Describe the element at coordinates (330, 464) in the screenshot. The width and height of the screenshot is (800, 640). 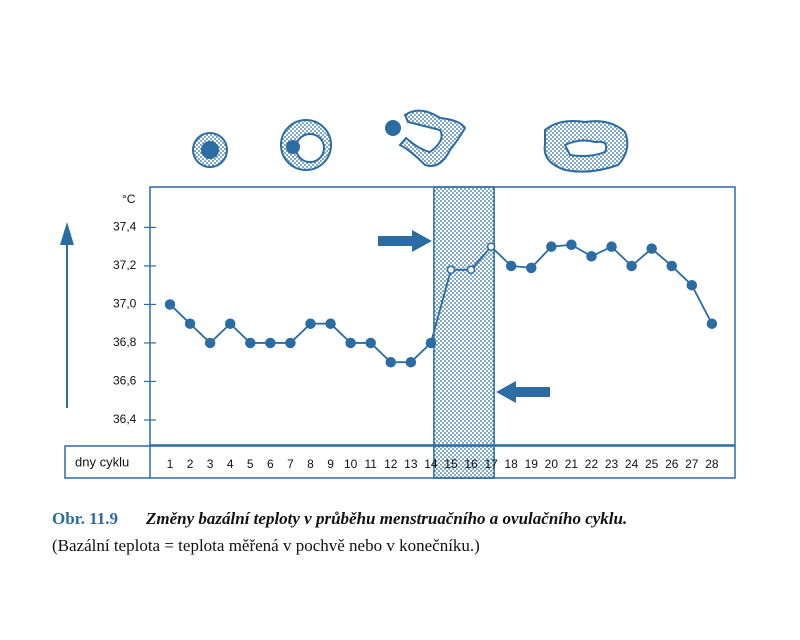
I see `x-tick-label: 9` at that location.